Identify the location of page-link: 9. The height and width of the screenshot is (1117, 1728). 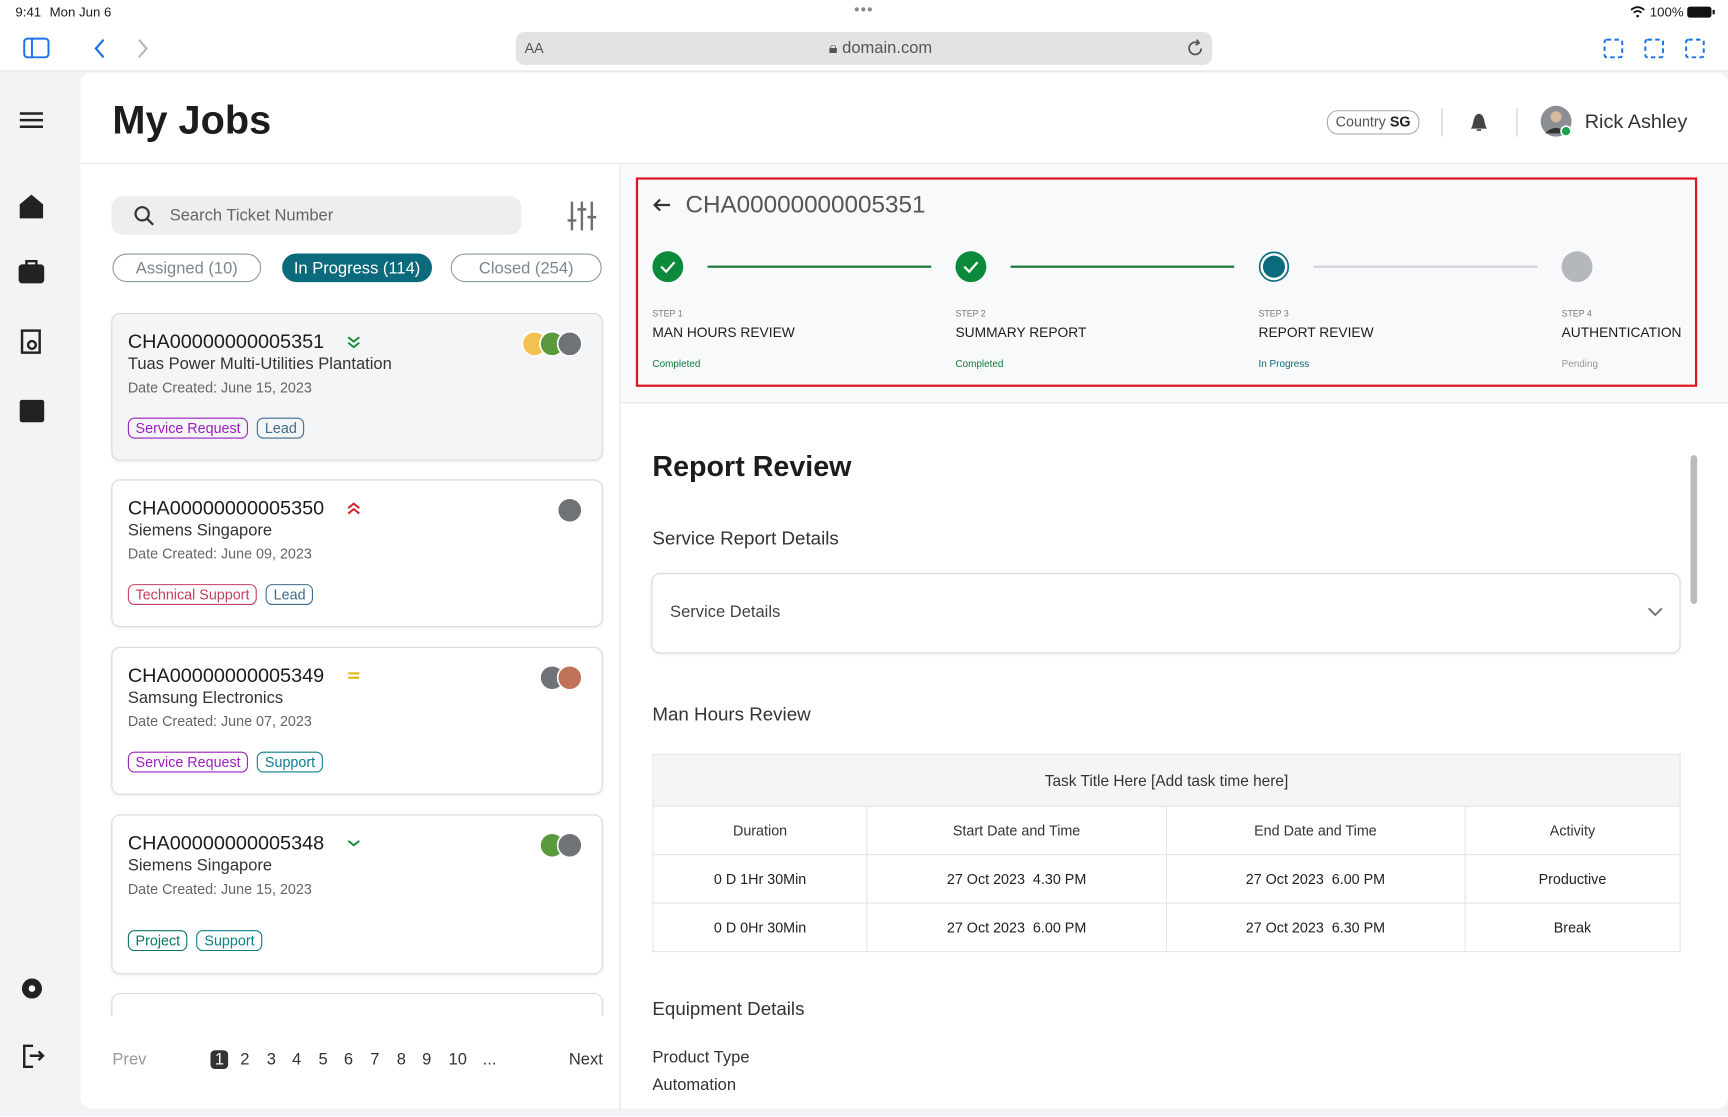
(427, 1059).